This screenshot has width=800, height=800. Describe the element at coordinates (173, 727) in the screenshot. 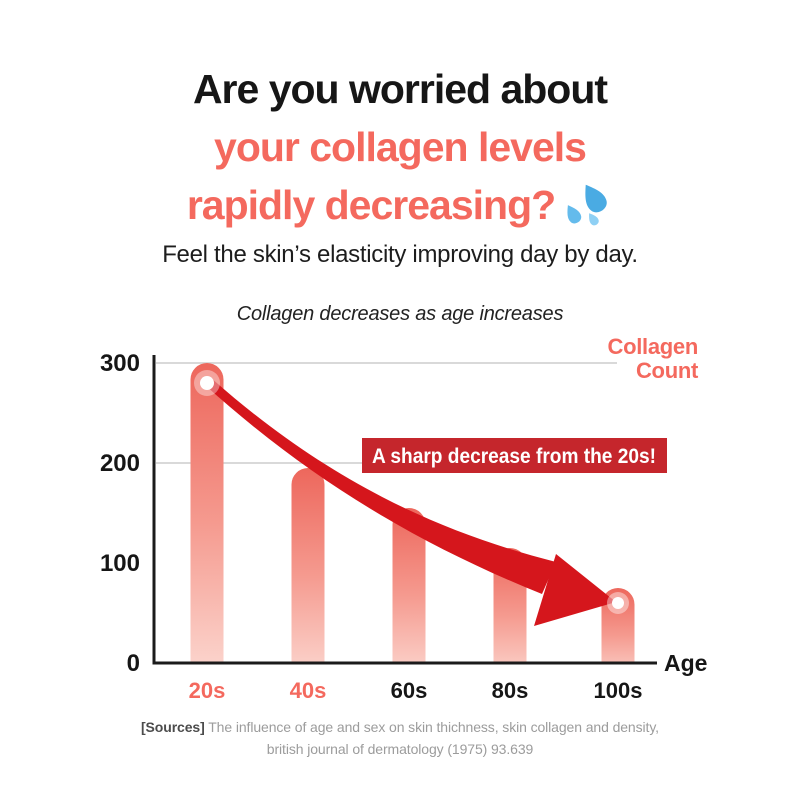

I see `sources-label: [Sources]` at that location.